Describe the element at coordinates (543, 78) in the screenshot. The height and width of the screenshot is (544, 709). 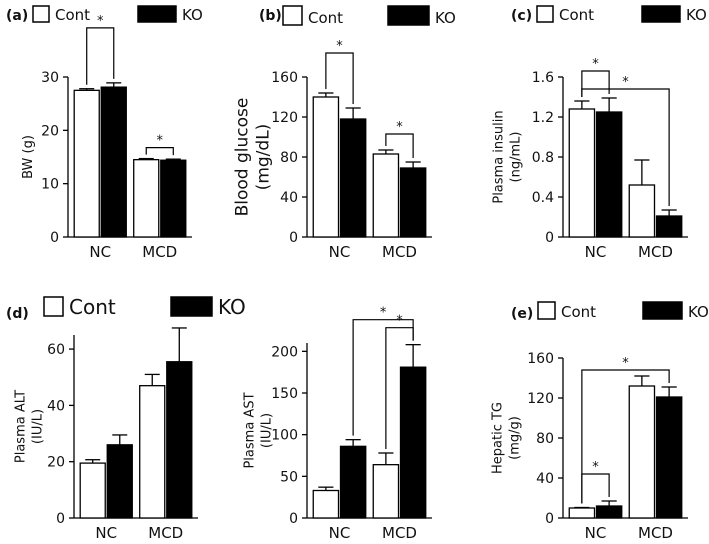
I see `y-tick-label: 1.6` at that location.